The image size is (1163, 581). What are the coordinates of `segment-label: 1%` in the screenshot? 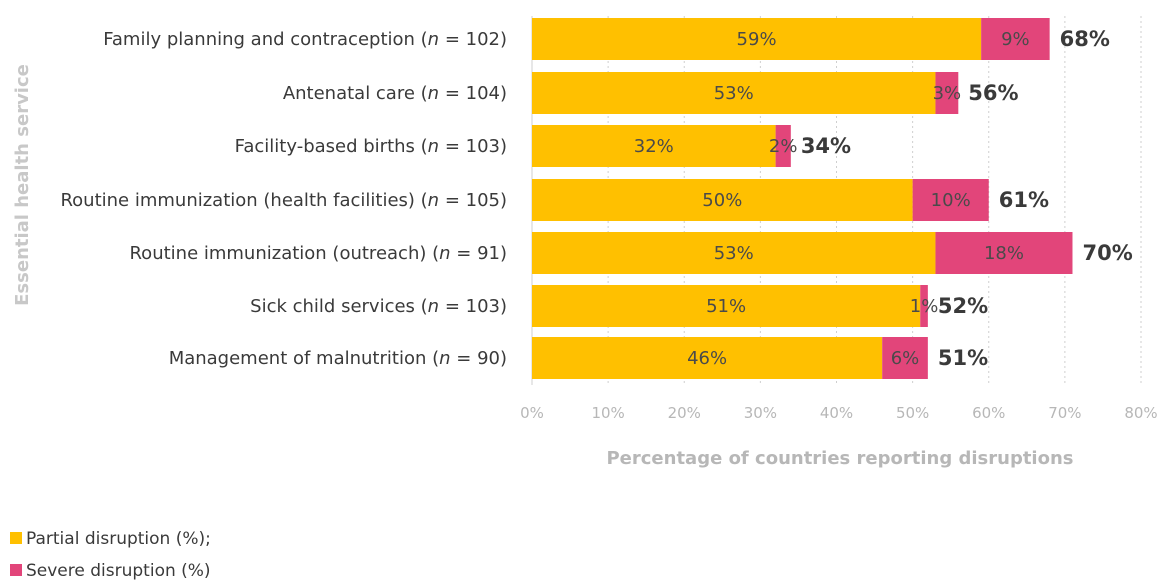 It's located at (924, 306).